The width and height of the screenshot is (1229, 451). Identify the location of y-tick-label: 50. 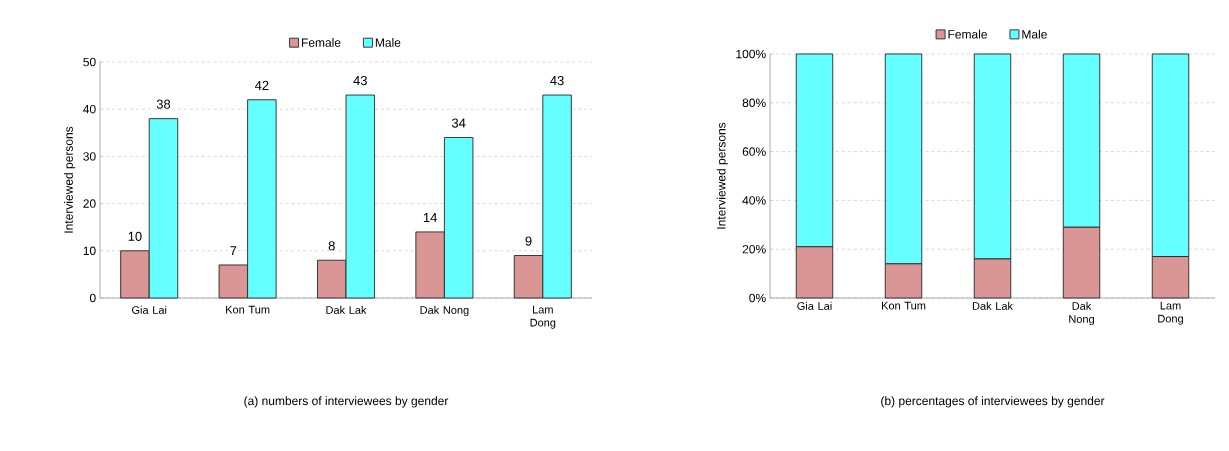
(89, 62).